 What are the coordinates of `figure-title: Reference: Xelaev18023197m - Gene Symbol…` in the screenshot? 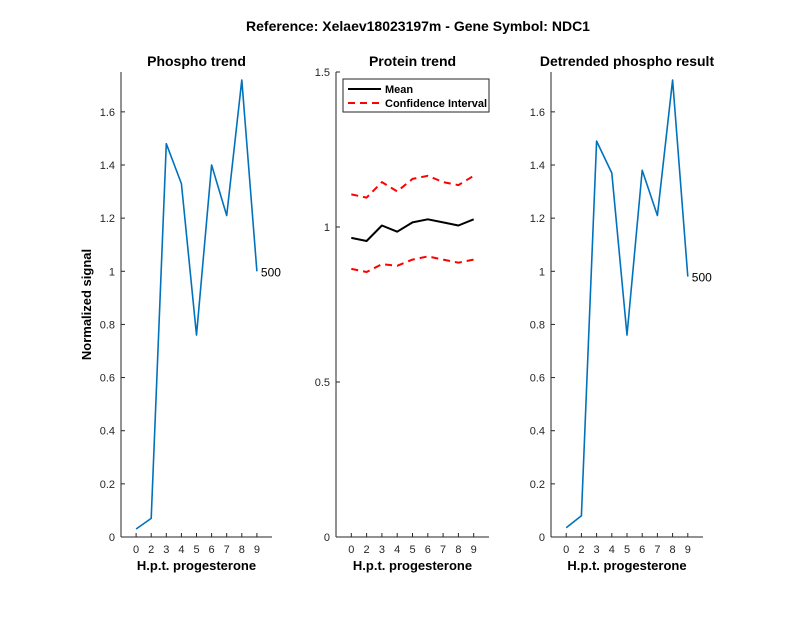 It's located at (418, 26).